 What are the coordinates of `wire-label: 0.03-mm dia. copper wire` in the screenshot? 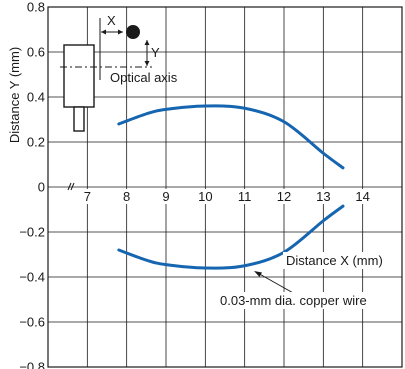 It's located at (293, 300).